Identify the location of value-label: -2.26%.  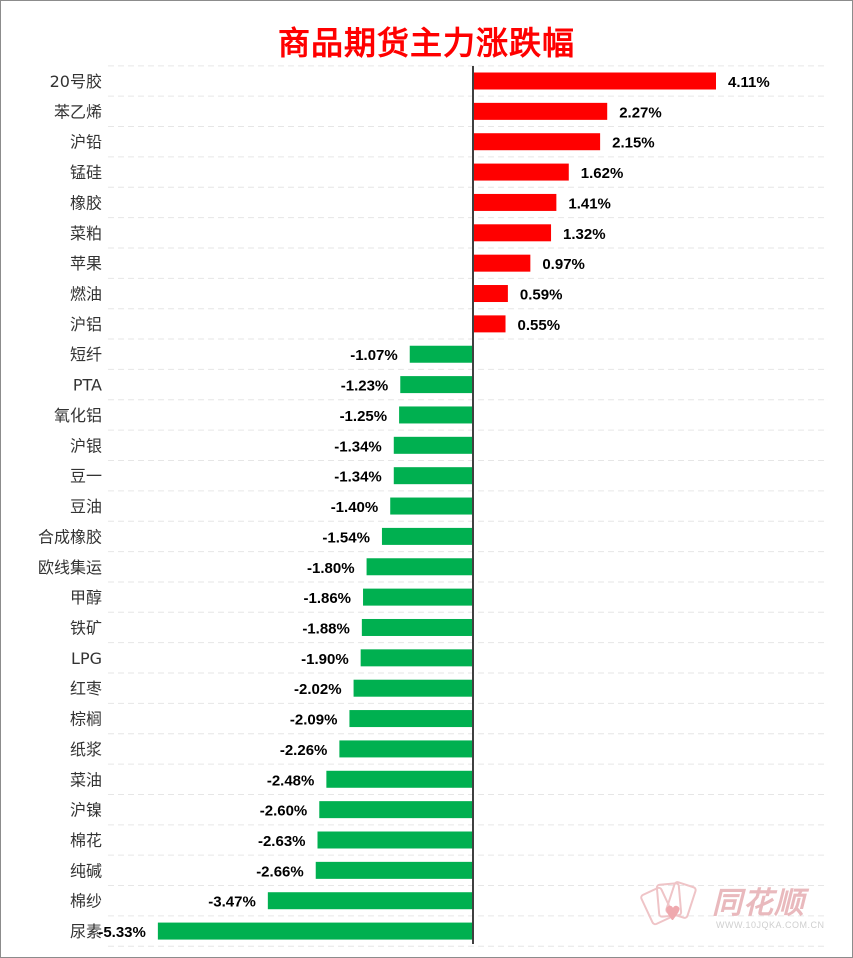
(304, 750).